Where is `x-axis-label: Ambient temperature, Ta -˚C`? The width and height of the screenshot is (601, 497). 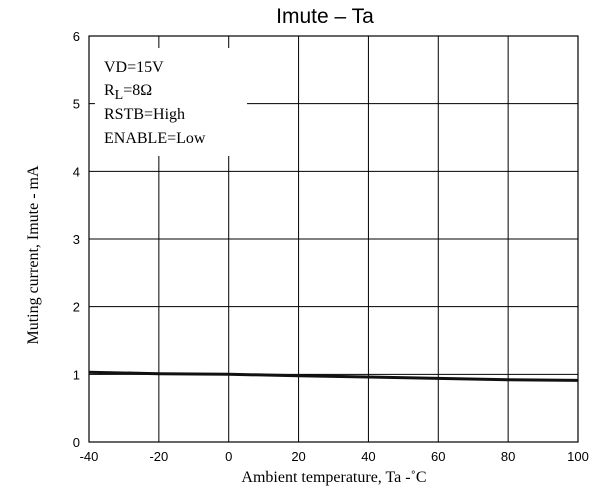 x-axis-label: Ambient temperature, Ta -˚C is located at coordinates (333, 477).